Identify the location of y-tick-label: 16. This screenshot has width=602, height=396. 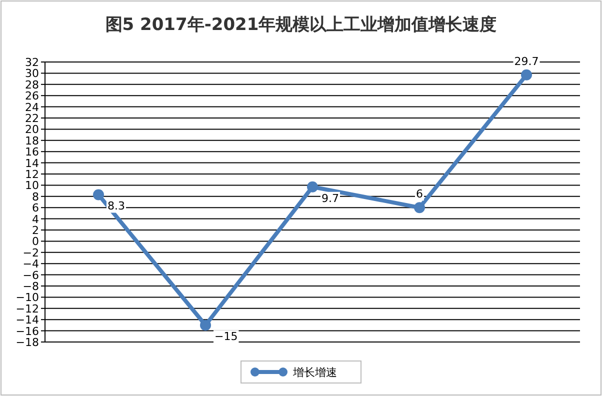
(32, 152).